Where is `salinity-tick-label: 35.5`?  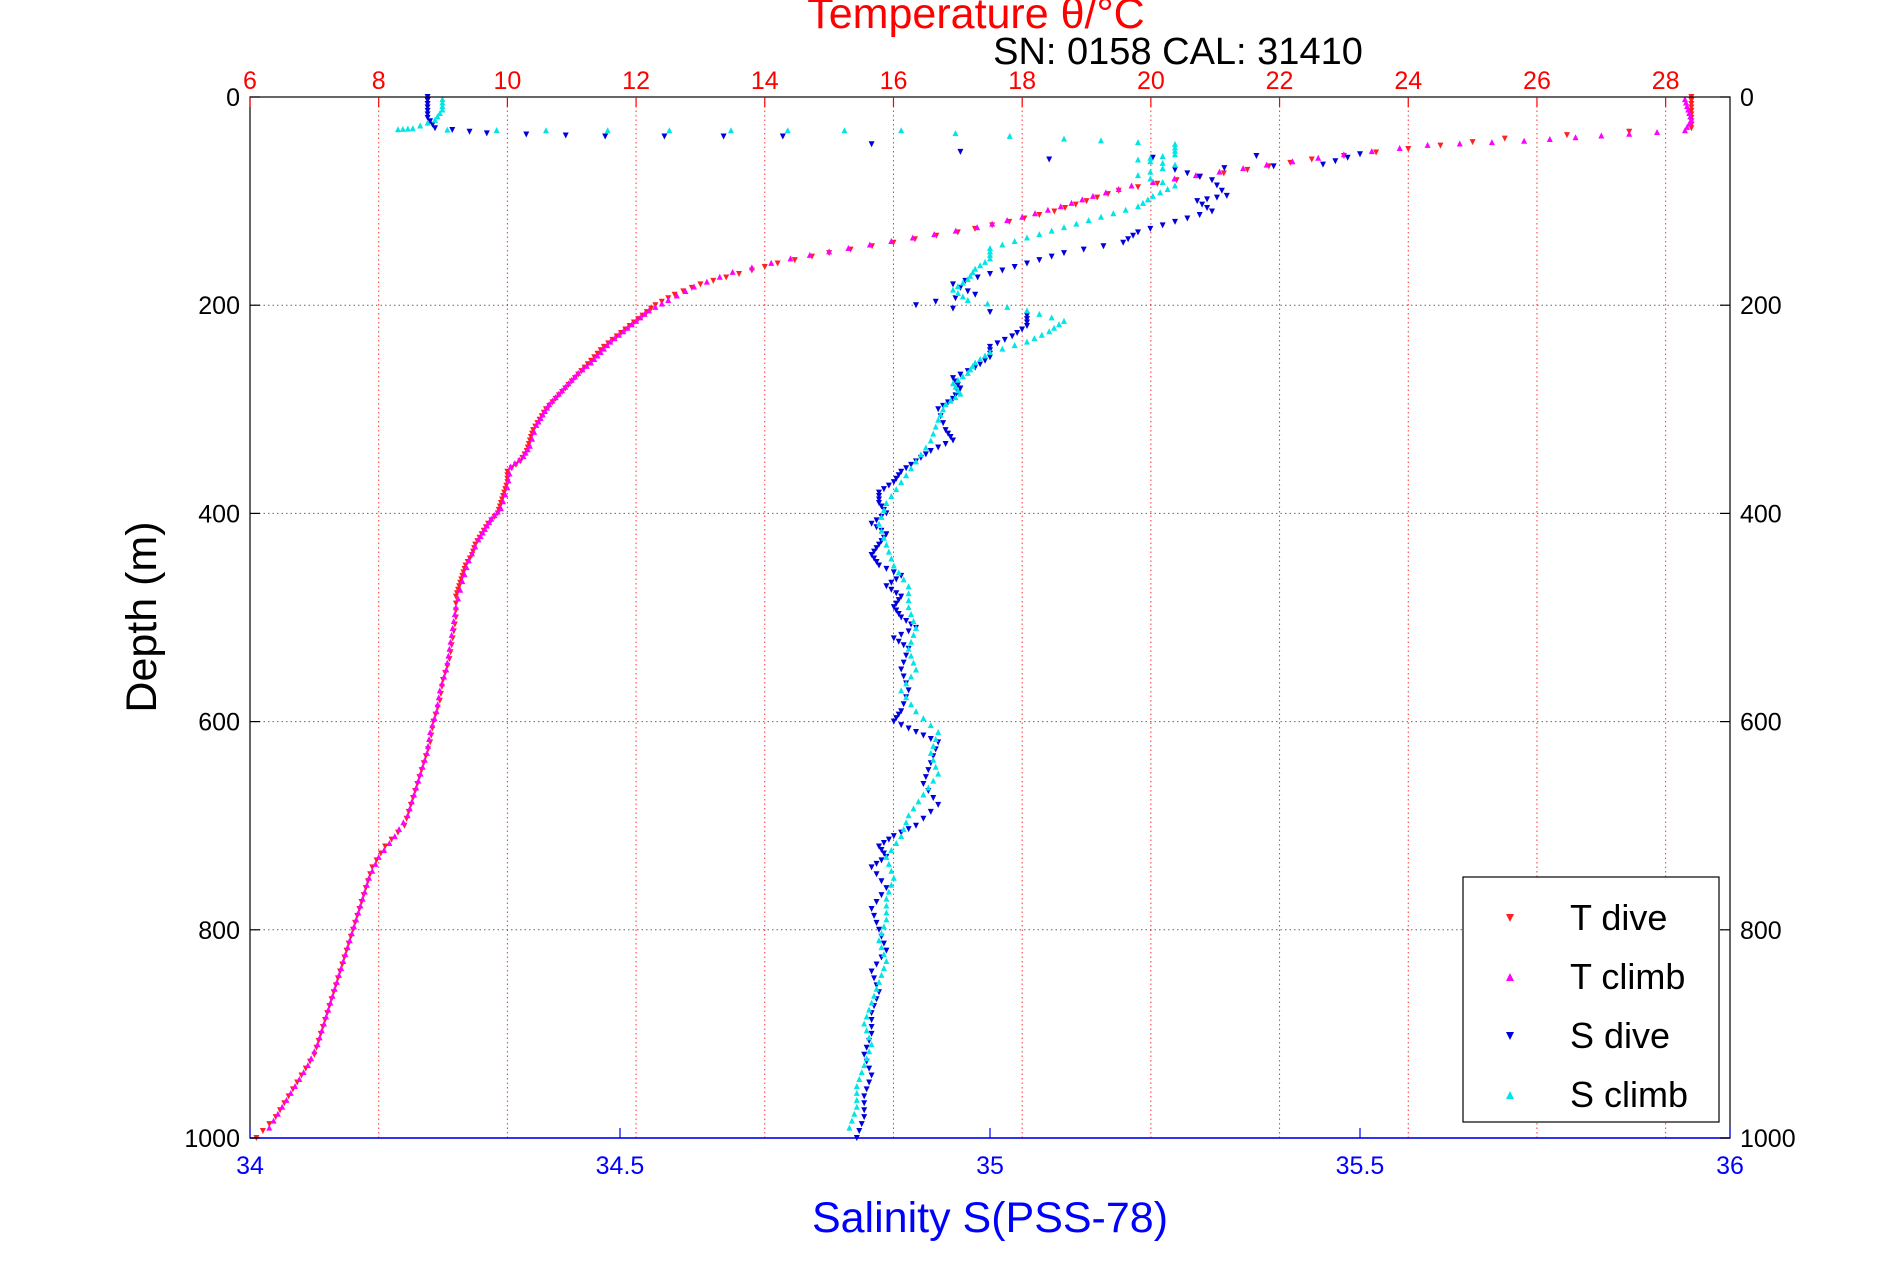 salinity-tick-label: 35.5 is located at coordinates (1360, 1166).